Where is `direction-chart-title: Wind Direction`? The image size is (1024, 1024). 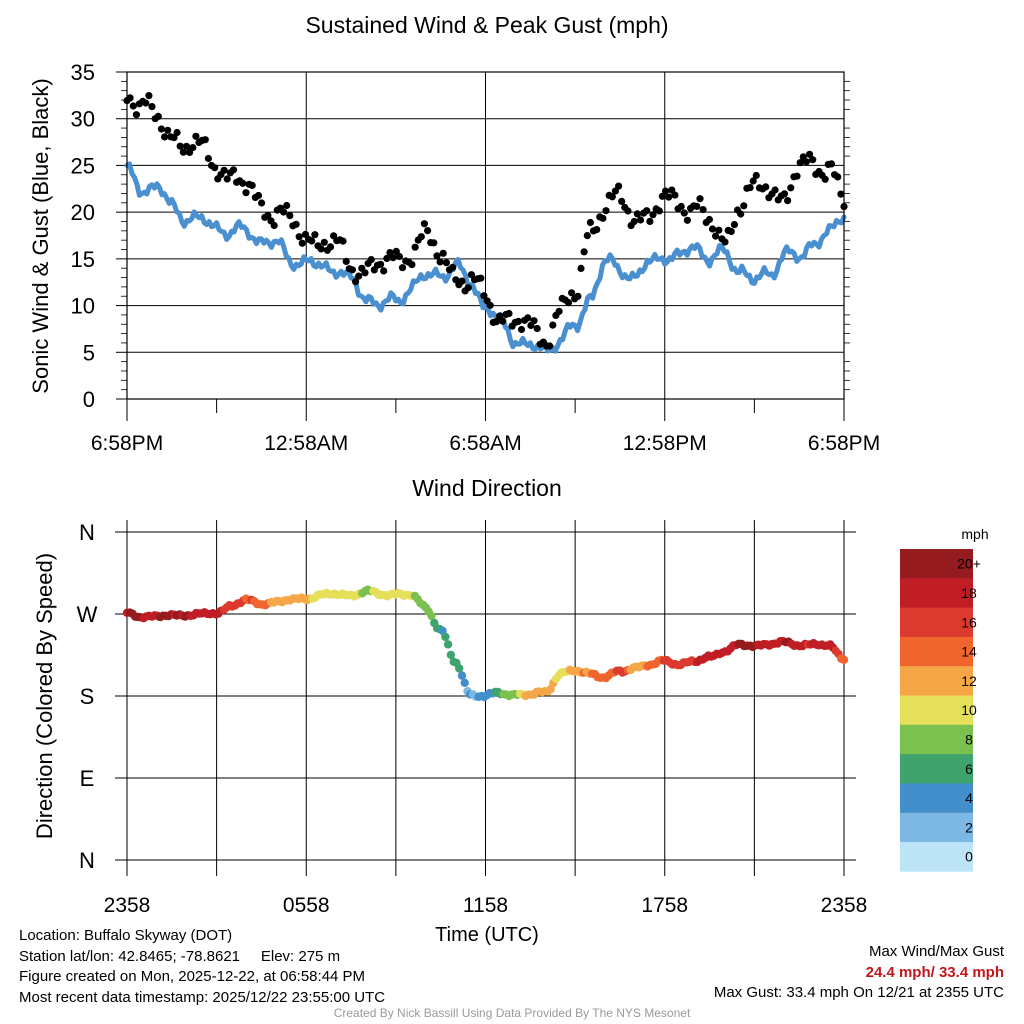
direction-chart-title: Wind Direction is located at coordinates (487, 488).